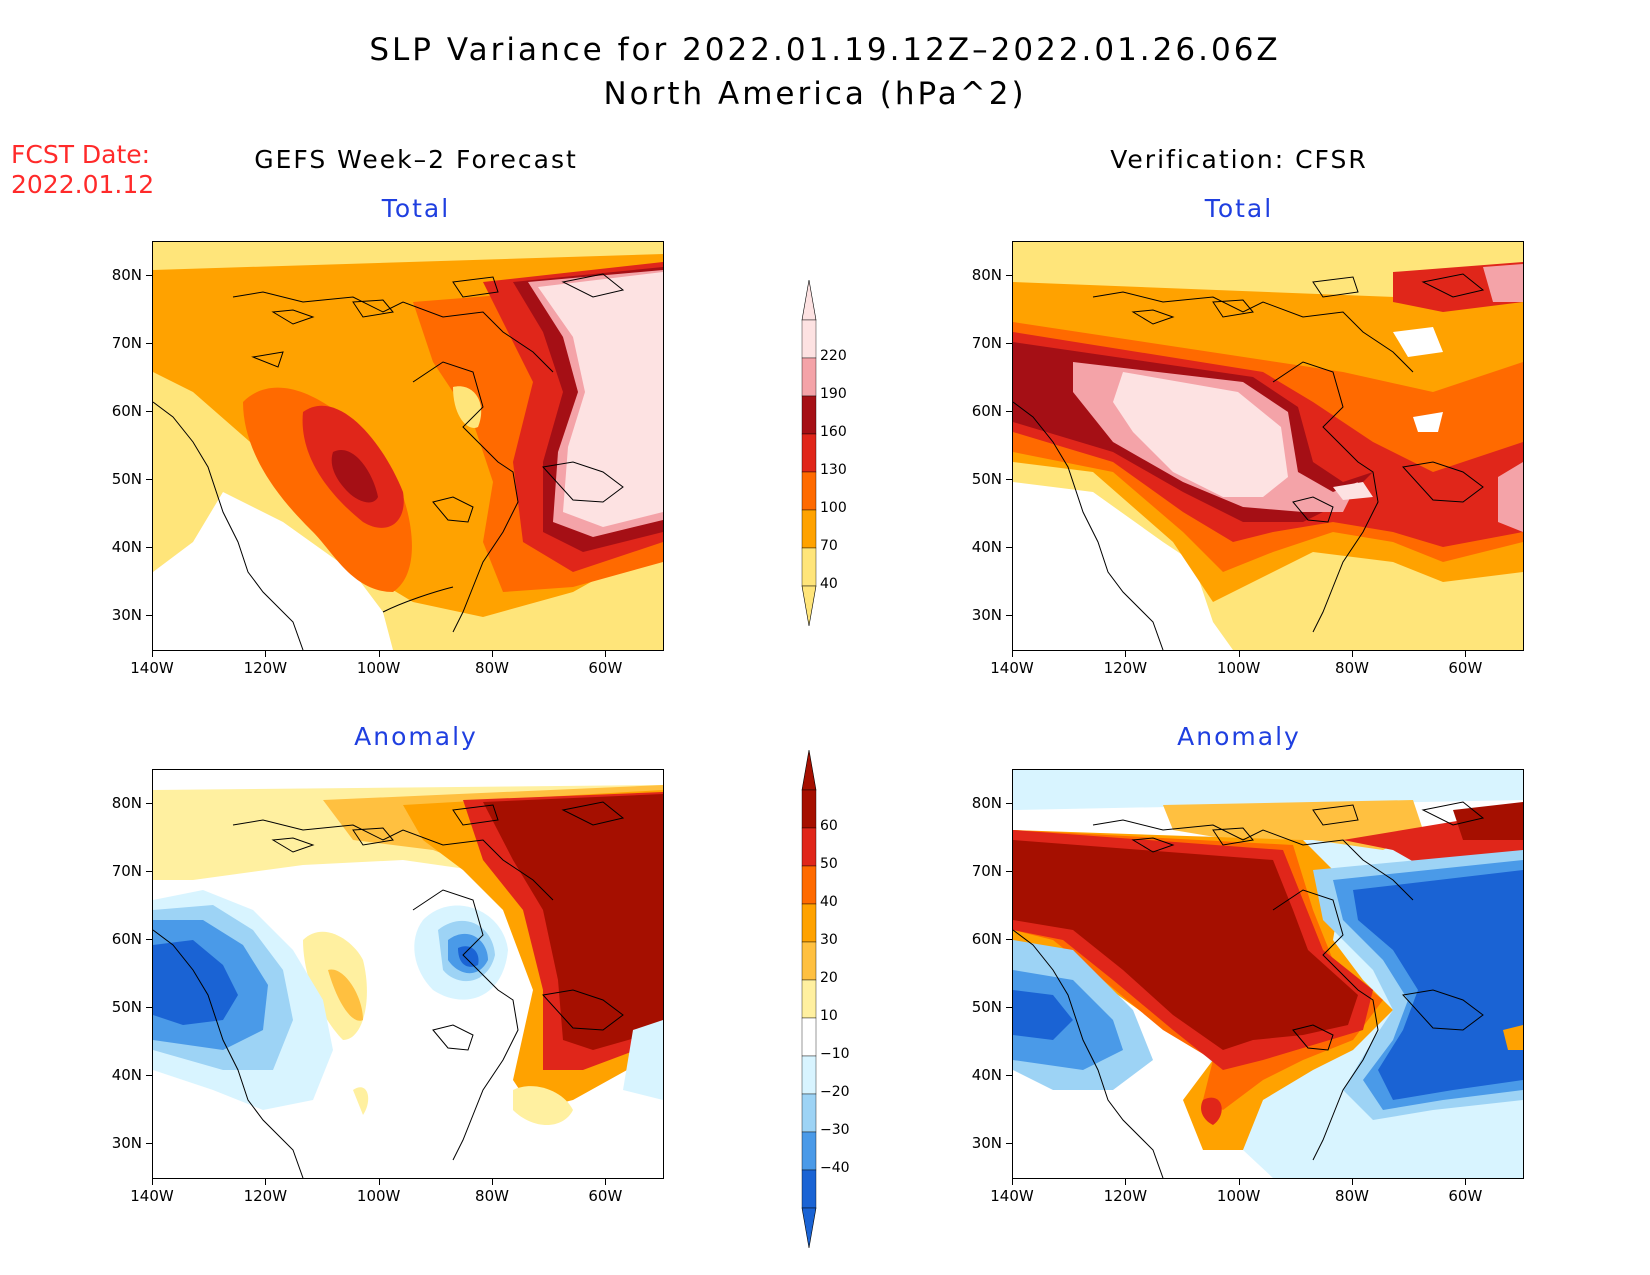 The width and height of the screenshot is (1650, 1275). I want to click on fcst-date-label: FCST Date:, so click(81, 154).